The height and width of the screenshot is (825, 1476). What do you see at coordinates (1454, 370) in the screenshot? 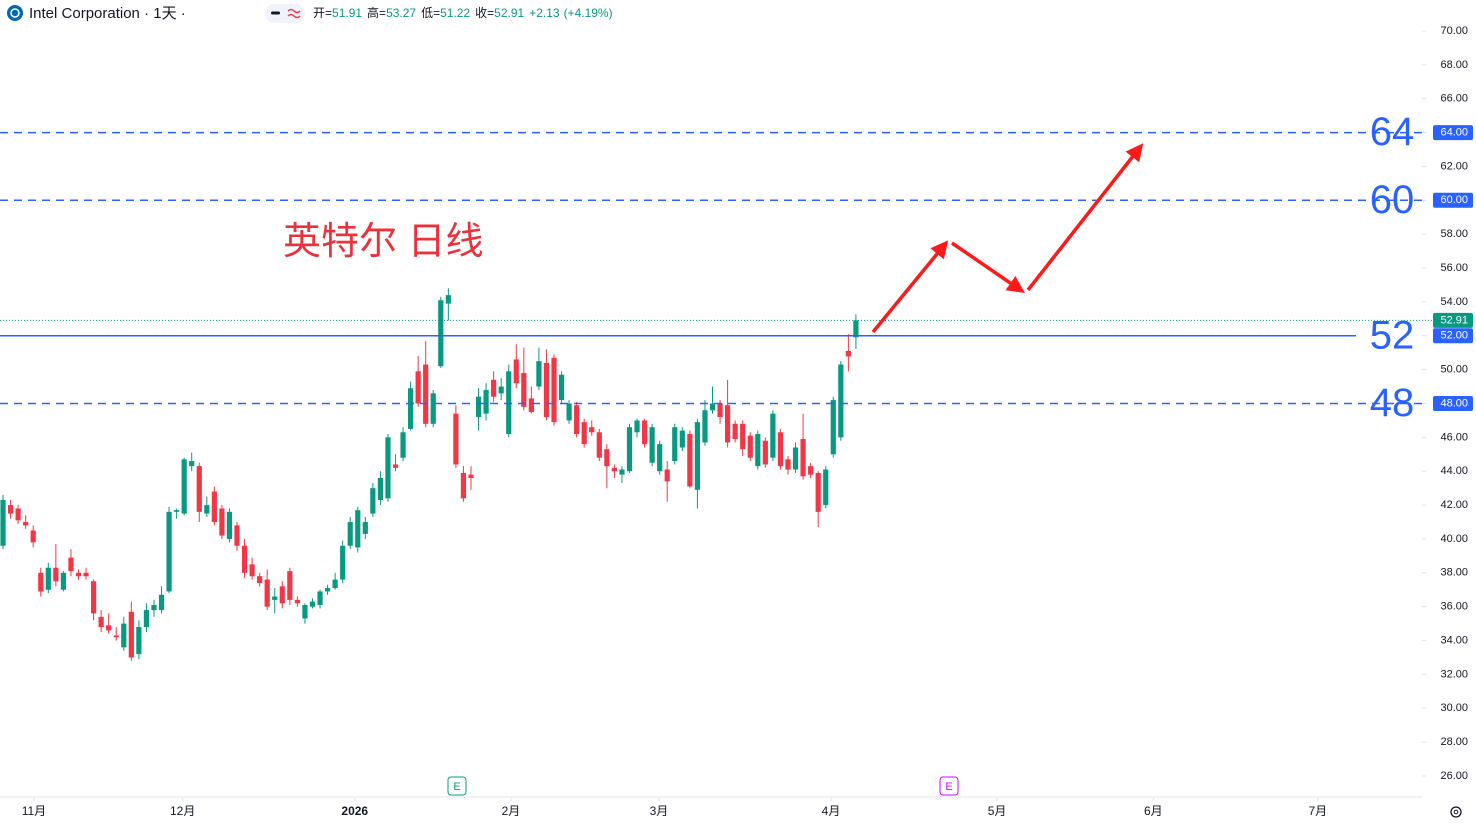
I see `y-tick-label: 50.00` at bounding box center [1454, 370].